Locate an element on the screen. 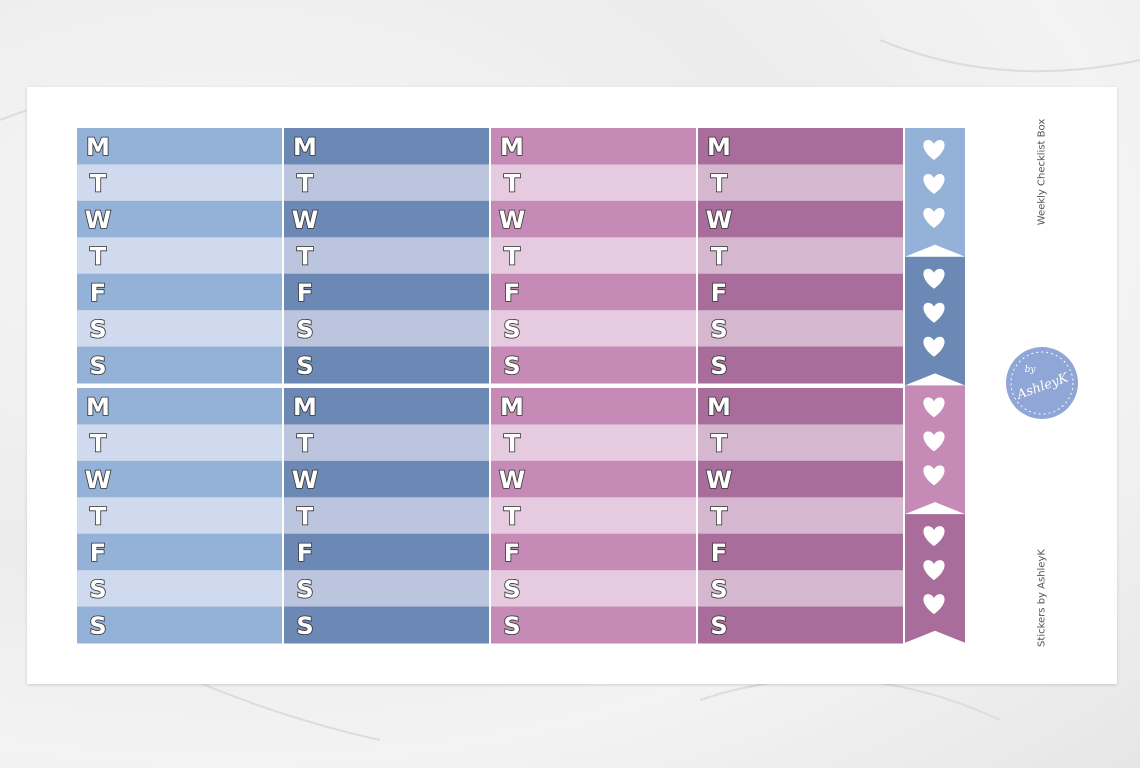 This screenshot has height=768, width=1140. sheet-credit: Stickers by AshleyK is located at coordinates (1042, 598).